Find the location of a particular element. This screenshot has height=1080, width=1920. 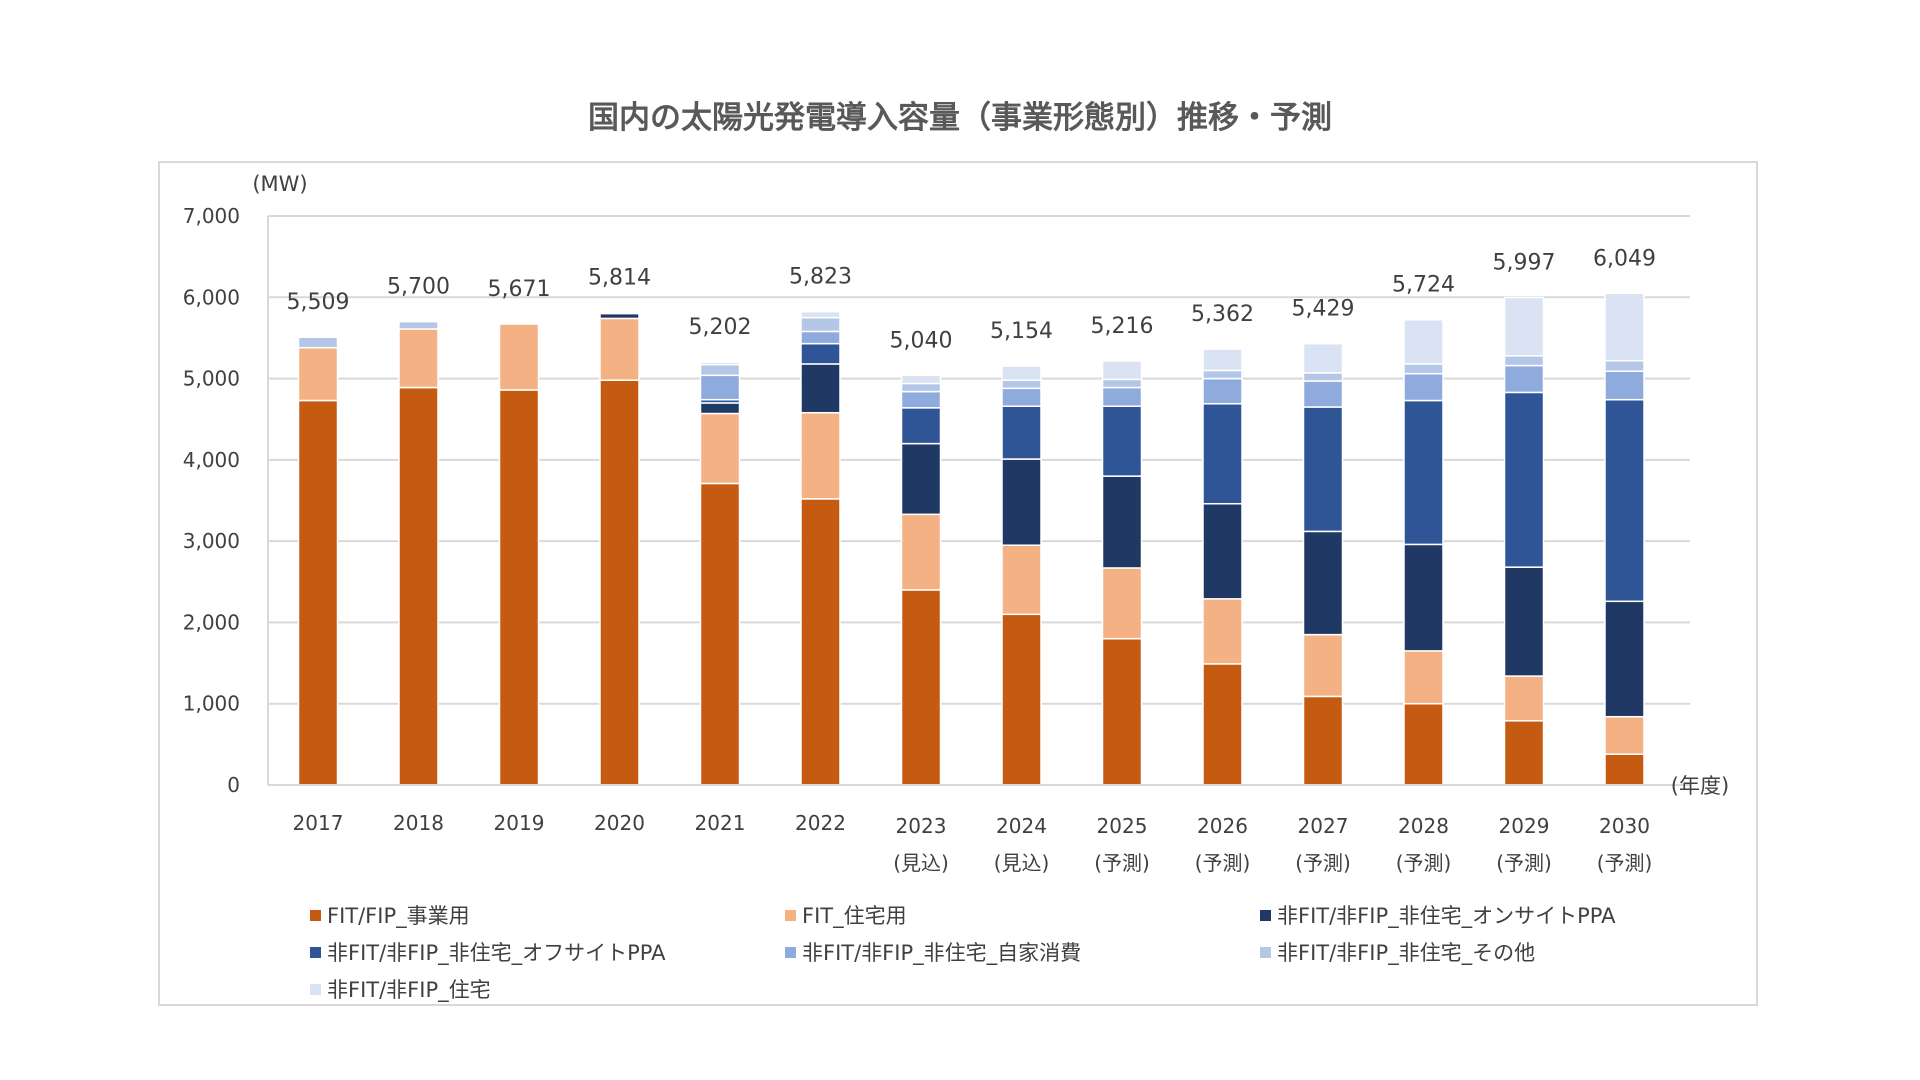

total-data-label: 5,154 is located at coordinates (1021, 331).